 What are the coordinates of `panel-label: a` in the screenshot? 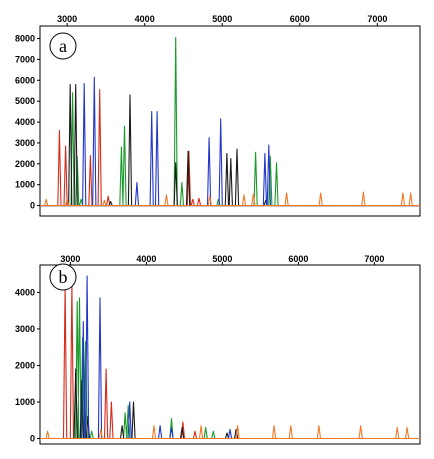 It's located at (63, 46).